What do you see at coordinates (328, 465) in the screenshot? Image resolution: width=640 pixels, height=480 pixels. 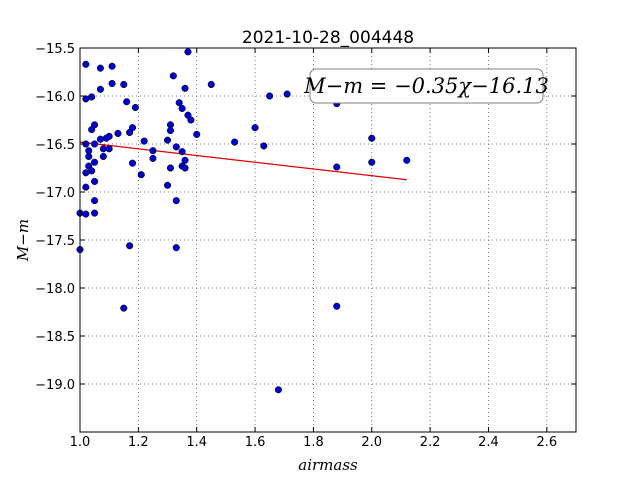 I see `x-axis-label: airmass` at bounding box center [328, 465].